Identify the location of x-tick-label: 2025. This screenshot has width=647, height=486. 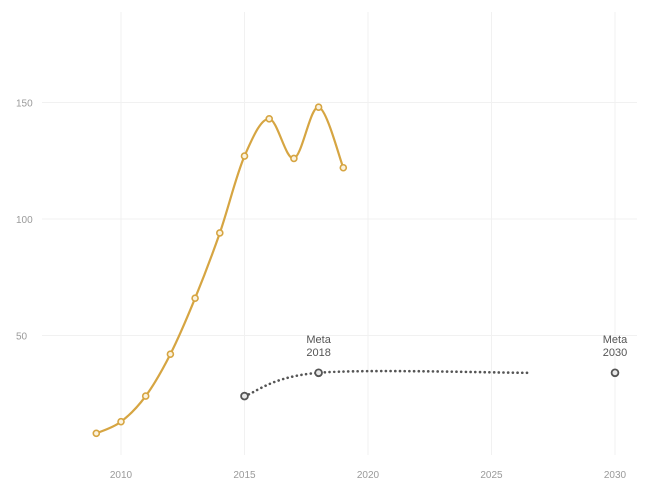
(491, 475).